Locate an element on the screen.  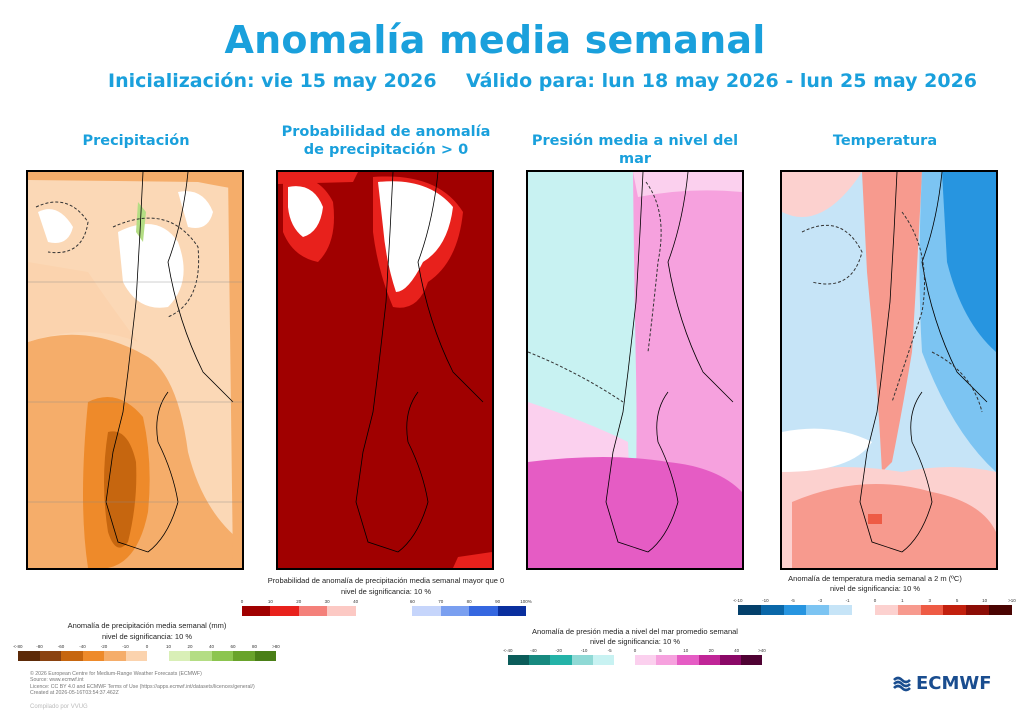
colorbar-tick-label: -60 is located at coordinates (61, 646).